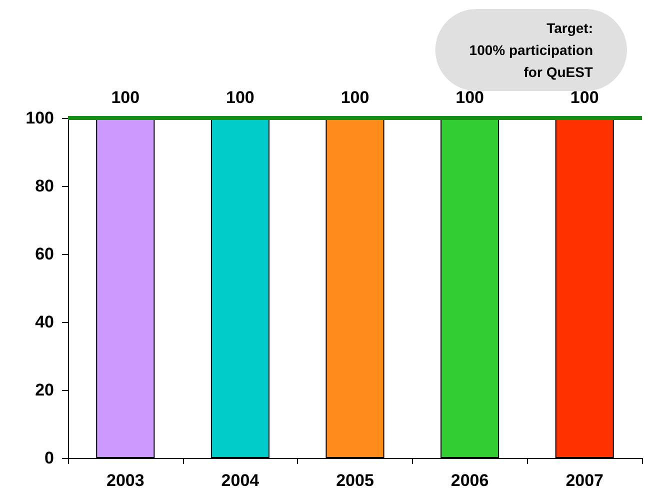 The height and width of the screenshot is (497, 662). I want to click on x-tick-label: 2004, so click(240, 480).